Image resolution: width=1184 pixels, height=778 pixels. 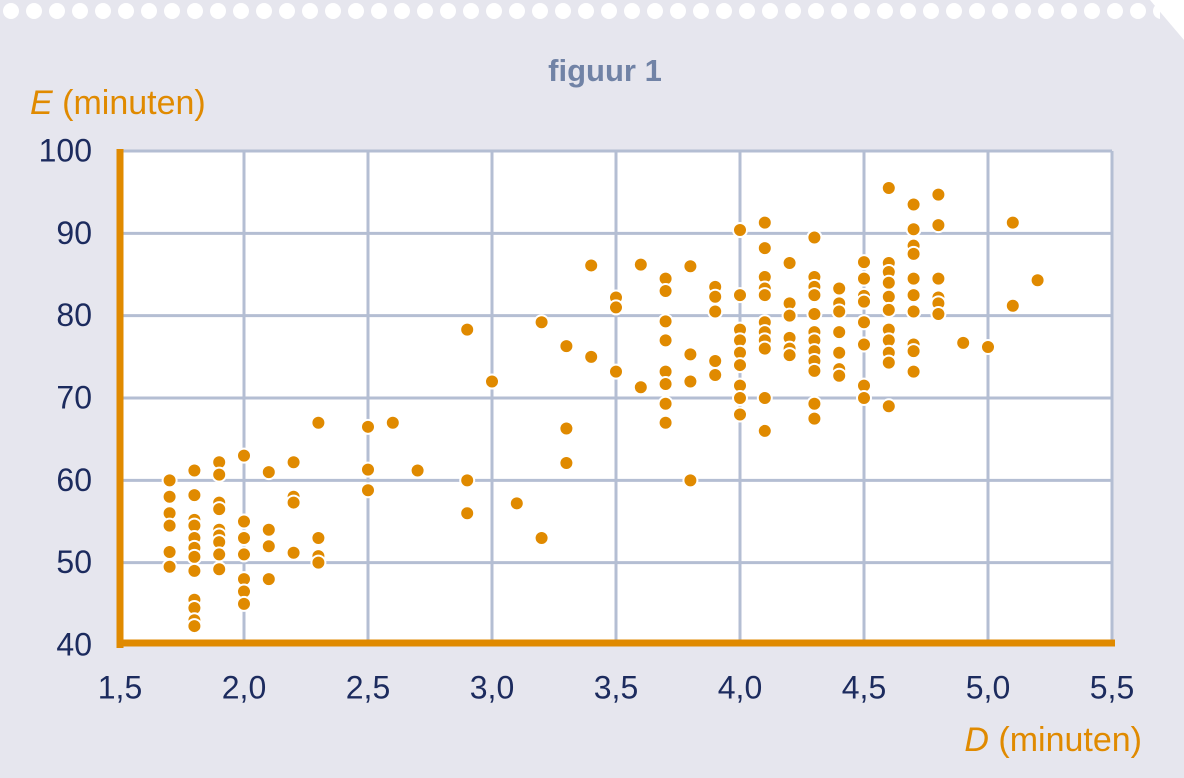 I want to click on x-axis-label: D (minuten), so click(x=1053, y=740).